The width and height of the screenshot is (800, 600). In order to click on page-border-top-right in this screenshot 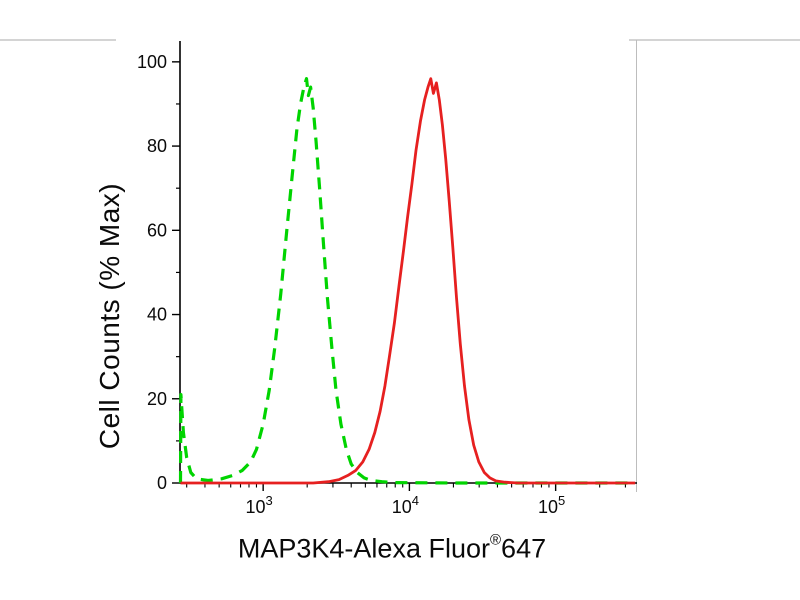, I will do `click(714, 40)`.